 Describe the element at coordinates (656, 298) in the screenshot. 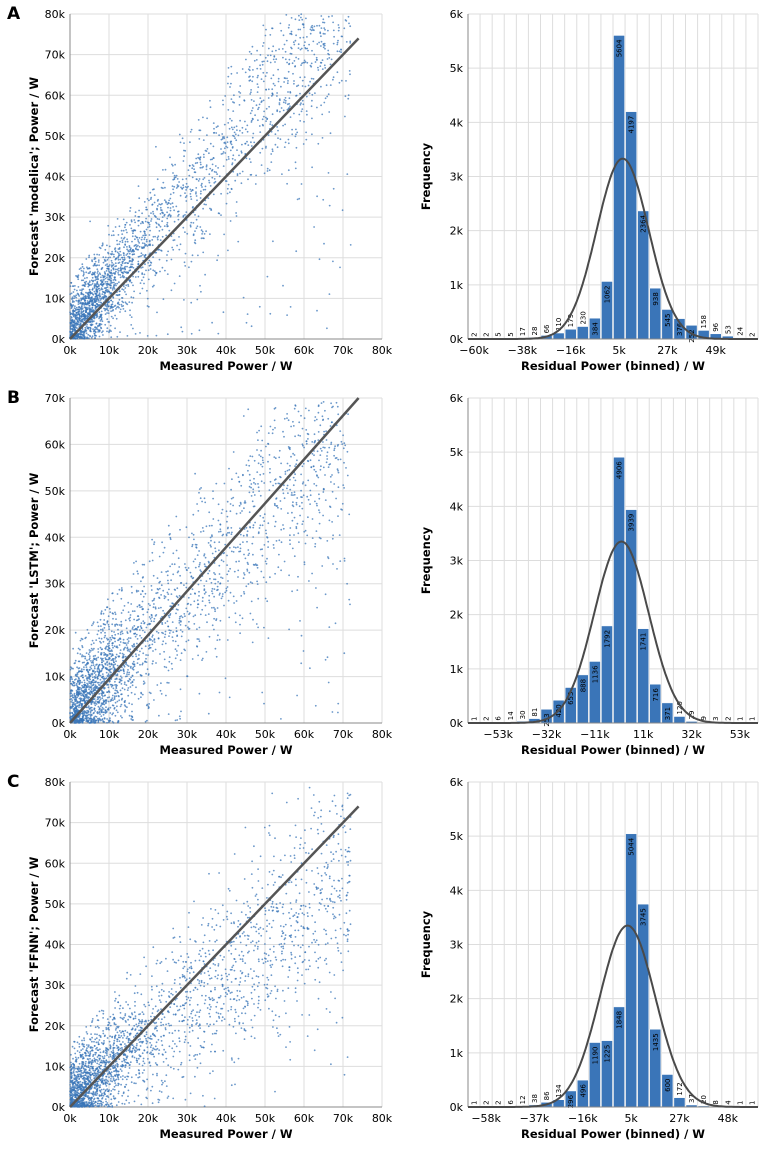

I see `bar-value-label: 938` at that location.